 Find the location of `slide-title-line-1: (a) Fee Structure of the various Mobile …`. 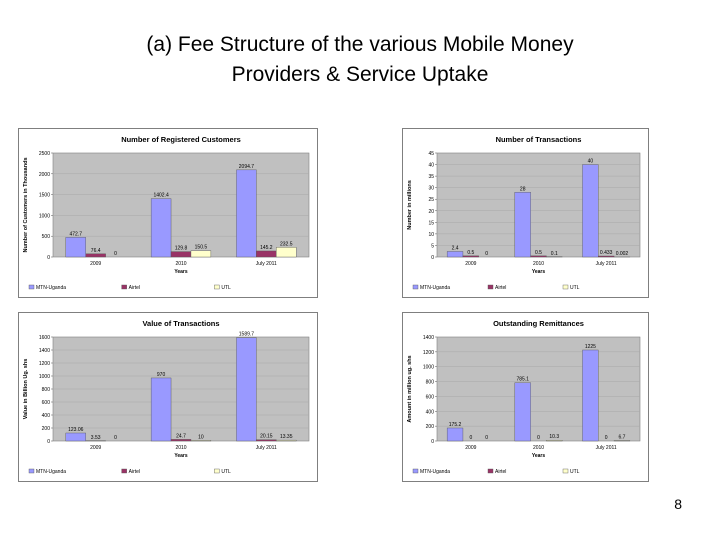

slide-title-line-1: (a) Fee Structure of the various Mobile … is located at coordinates (360, 44).